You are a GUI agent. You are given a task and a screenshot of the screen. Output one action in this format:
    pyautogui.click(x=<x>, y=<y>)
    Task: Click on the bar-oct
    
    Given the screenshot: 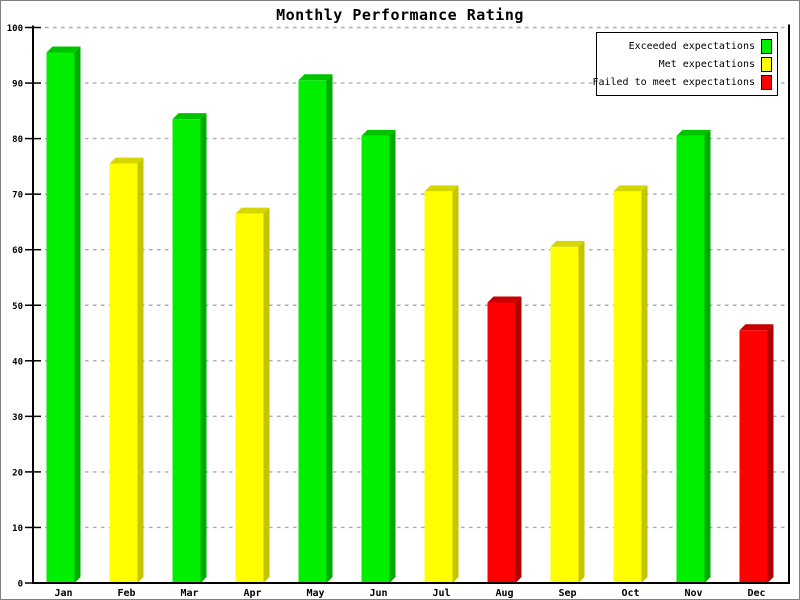 What is the action you would take?
    pyautogui.click(x=627, y=387)
    